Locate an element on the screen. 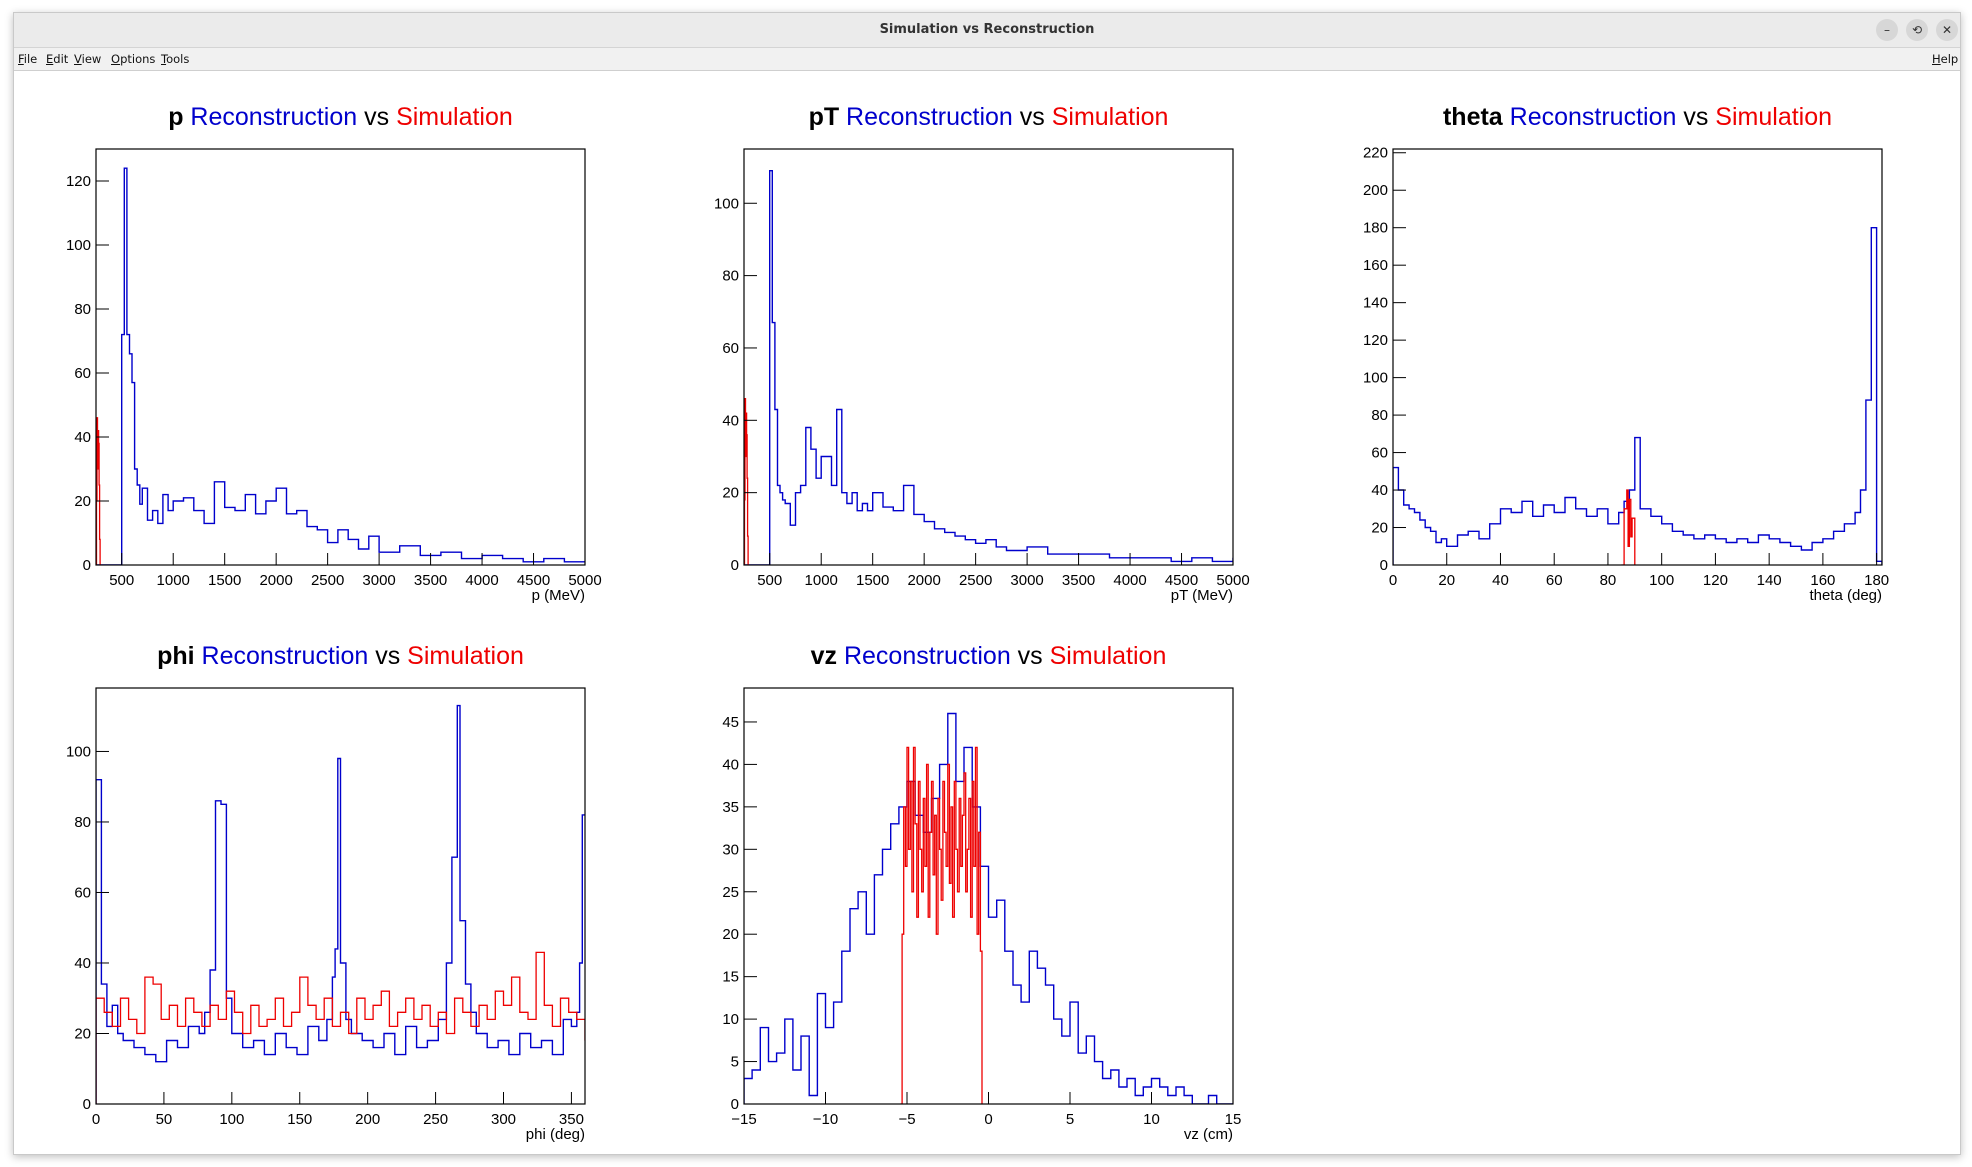 This screenshot has width=1972, height=1167. x-tick-label: 180 is located at coordinates (1876, 580).